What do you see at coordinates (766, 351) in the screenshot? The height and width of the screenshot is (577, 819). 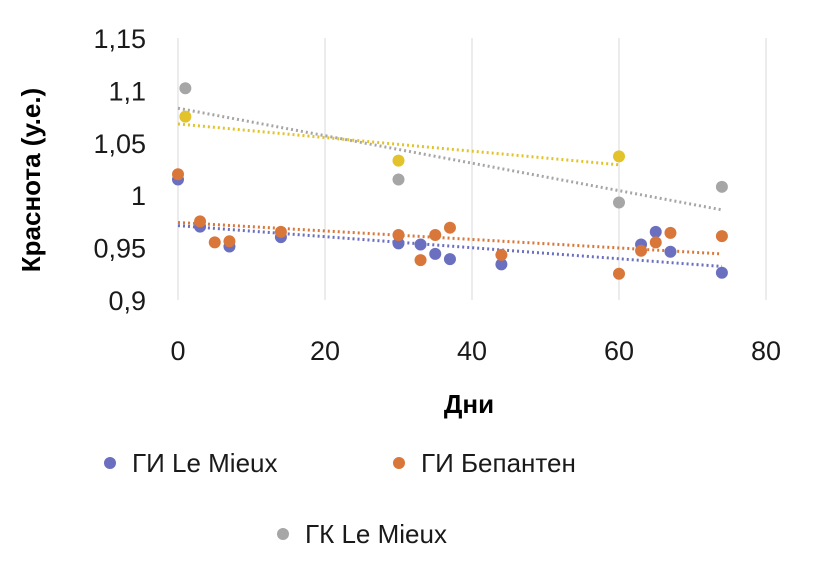 I see `x-tick-label: 80` at bounding box center [766, 351].